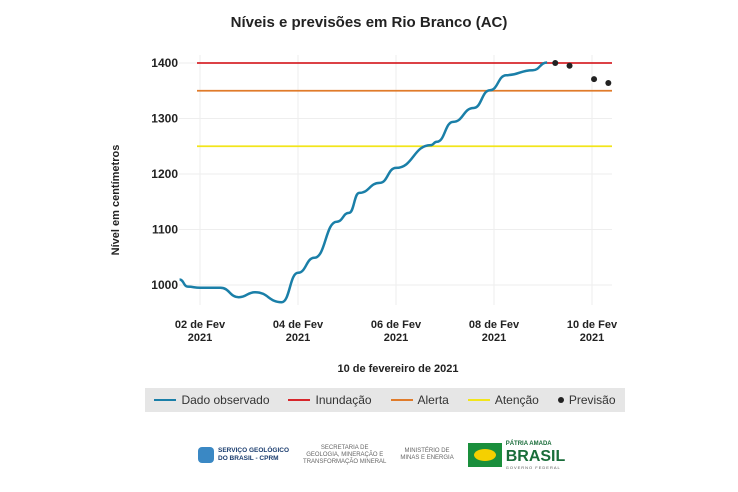  I want to click on legend-item-previsao: Previsão, so click(586, 400).